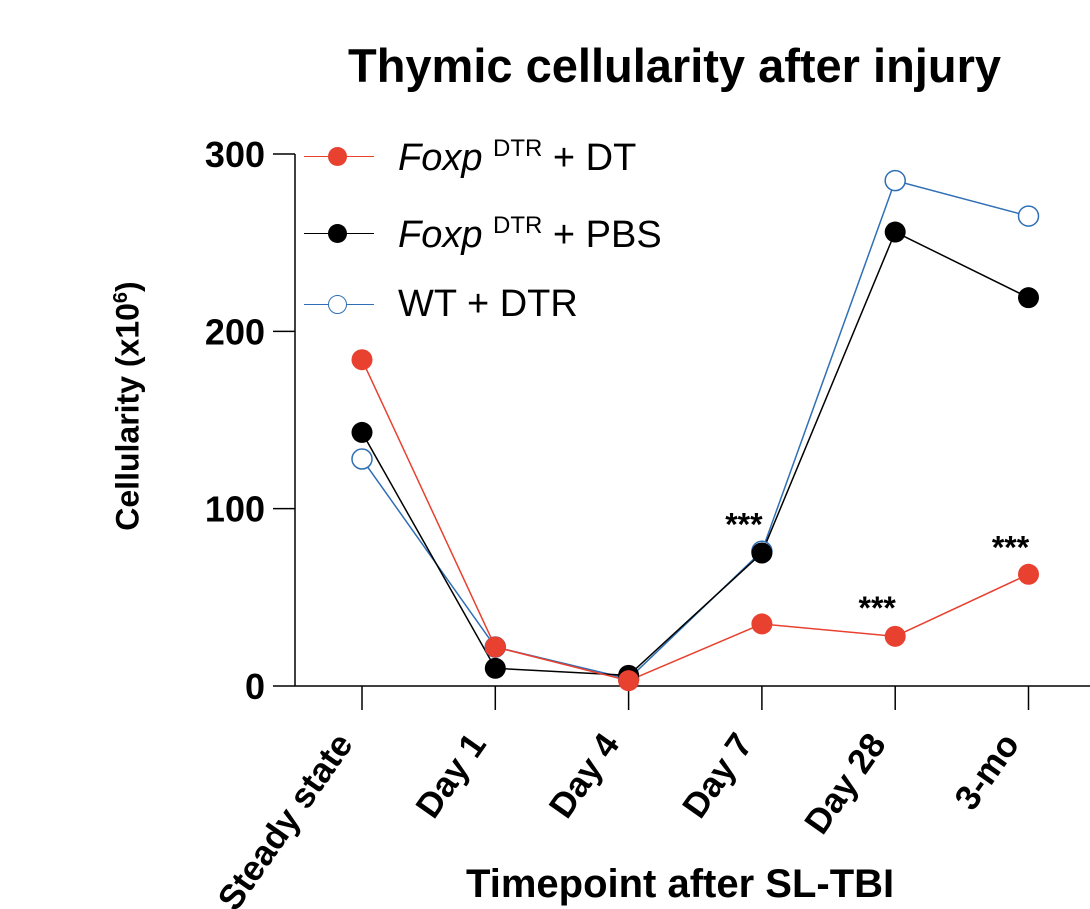 The height and width of the screenshot is (909, 1090). I want to click on legend-marker-wt-dtr, so click(337, 304).